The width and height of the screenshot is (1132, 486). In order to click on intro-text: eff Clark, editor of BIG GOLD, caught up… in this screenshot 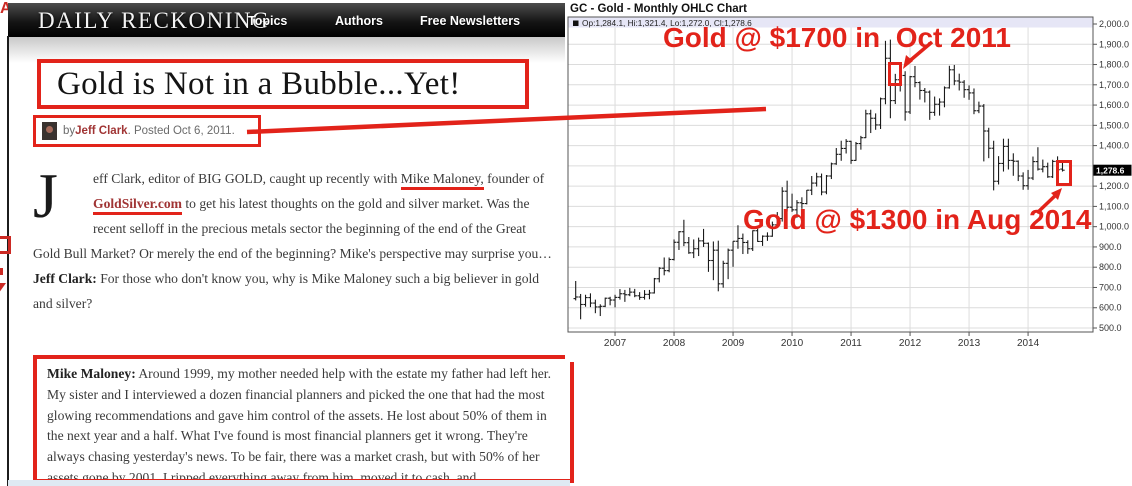, I will do `click(247, 178)`.